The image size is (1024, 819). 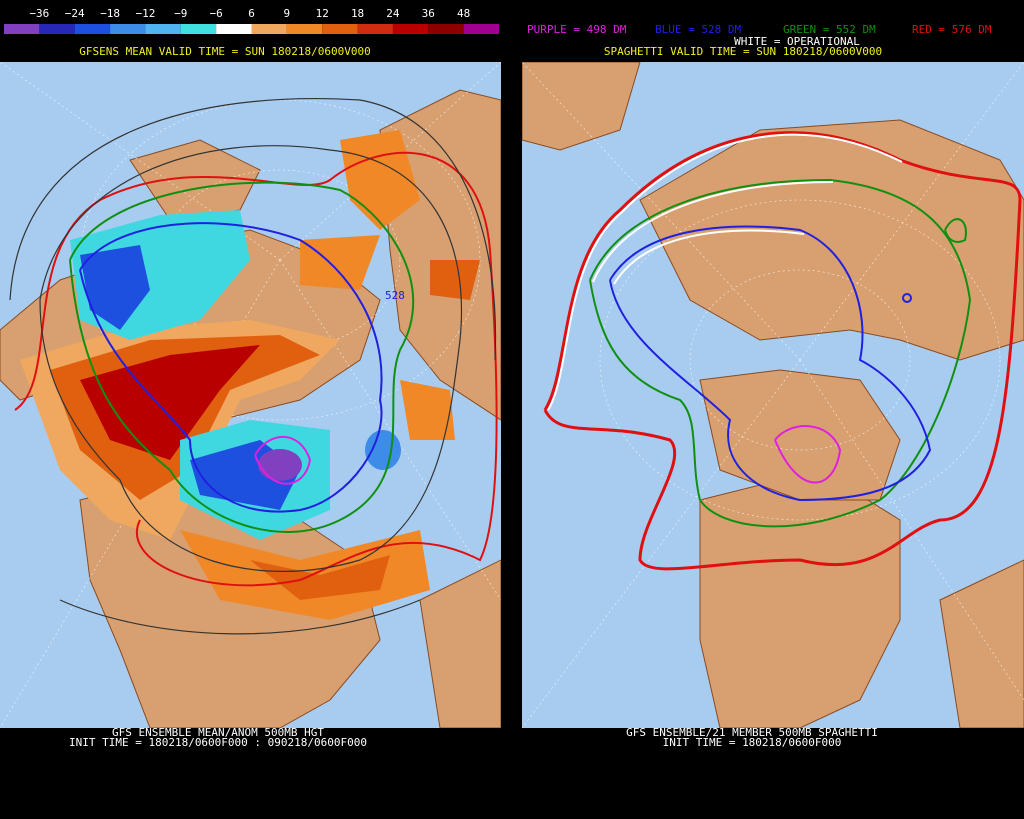 I want to click on legend-entry: GREEN = 552 DM, so click(x=829, y=29).